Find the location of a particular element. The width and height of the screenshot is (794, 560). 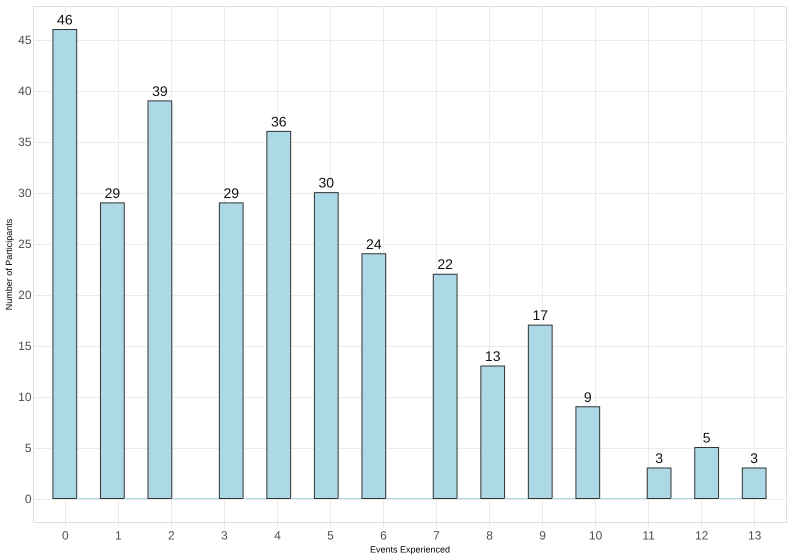

y-axis-title: Number of Participants is located at coordinates (9, 264).